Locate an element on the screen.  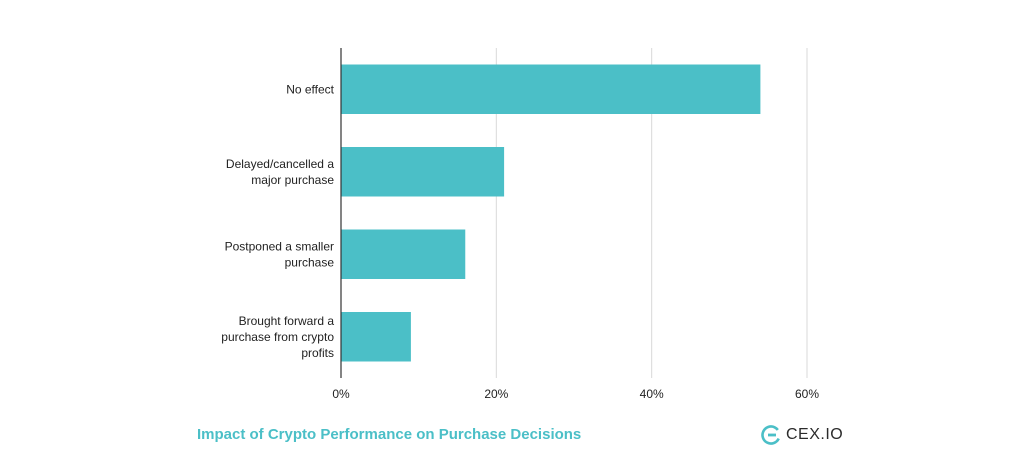
category-label: major purchase is located at coordinates (292, 180).